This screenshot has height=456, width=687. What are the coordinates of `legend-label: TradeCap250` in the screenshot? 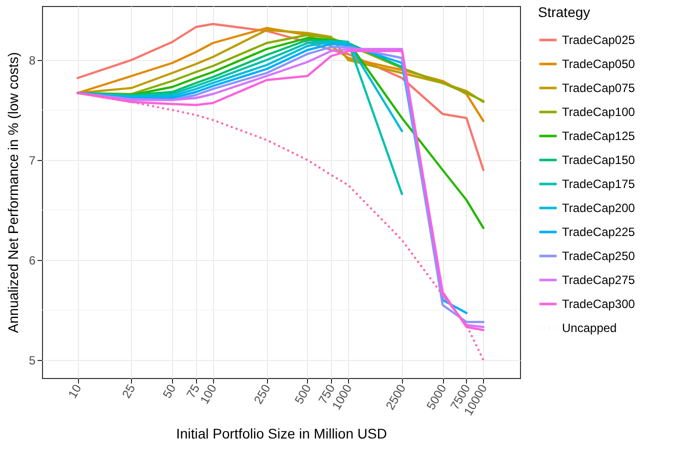 It's located at (599, 256).